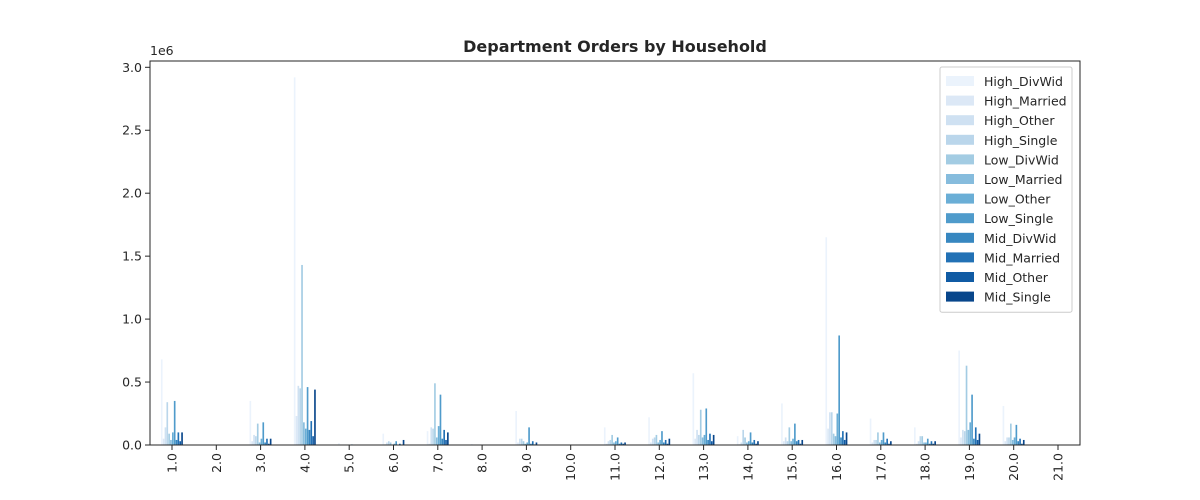  I want to click on bar-Low_Other-12.0, so click(660, 442).